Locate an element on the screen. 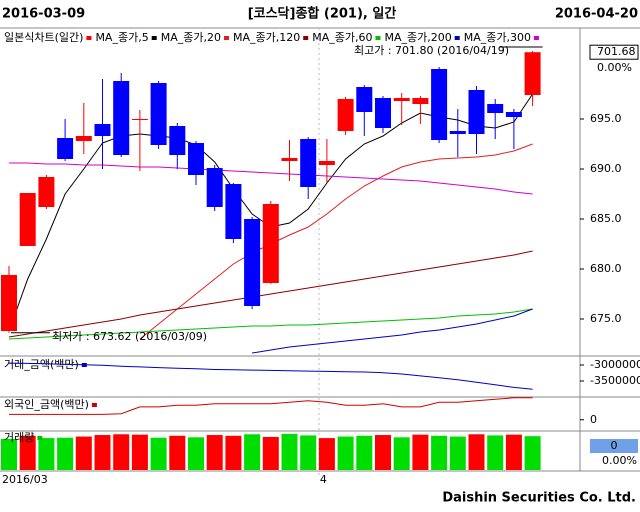 The image size is (640, 512). legend-label: MA_종가,20 is located at coordinates (191, 37).